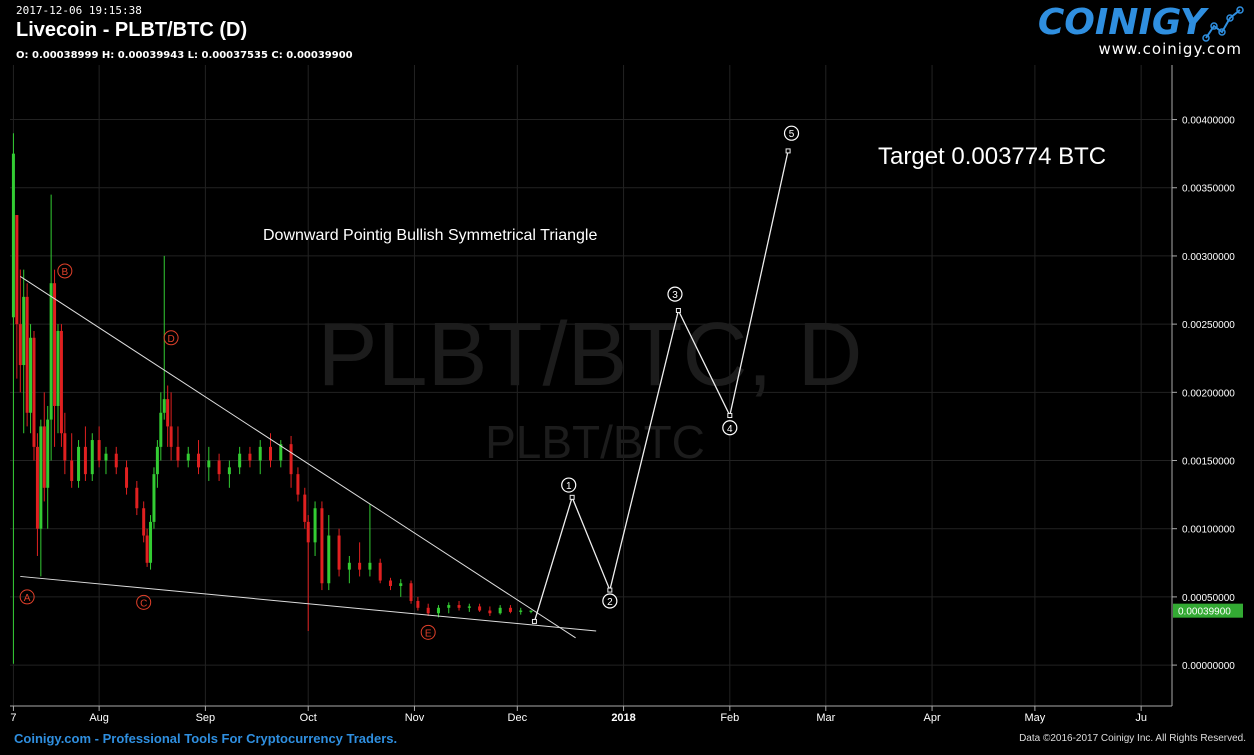 The width and height of the screenshot is (1254, 755). What do you see at coordinates (1208, 598) in the screenshot?
I see `y-tick-label: 0.00050000` at bounding box center [1208, 598].